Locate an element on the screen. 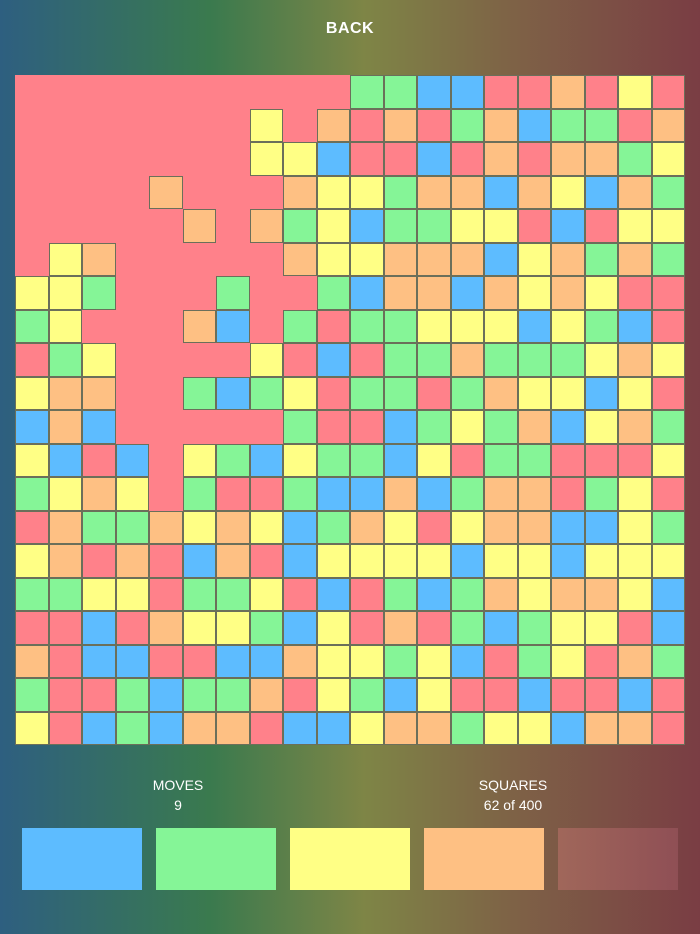 The image size is (700, 934). color-button-red is located at coordinates (618, 859).